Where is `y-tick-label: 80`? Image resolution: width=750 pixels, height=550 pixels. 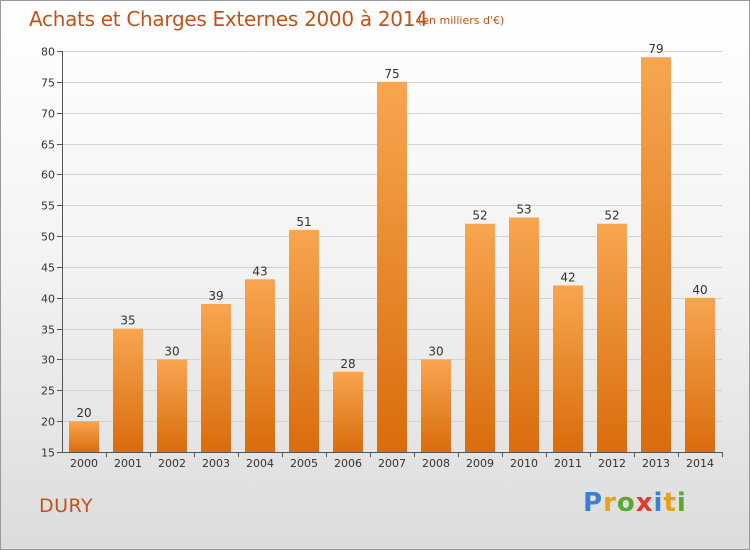 y-tick-label: 80 is located at coordinates (48, 52).